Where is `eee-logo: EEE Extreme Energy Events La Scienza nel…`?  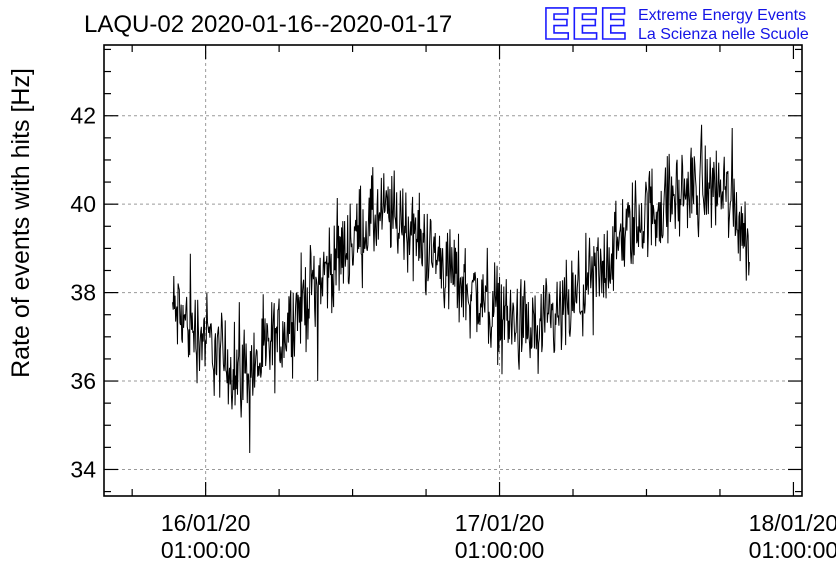 eee-logo: EEE Extreme Energy Events La Scienza nel… is located at coordinates (675, 25).